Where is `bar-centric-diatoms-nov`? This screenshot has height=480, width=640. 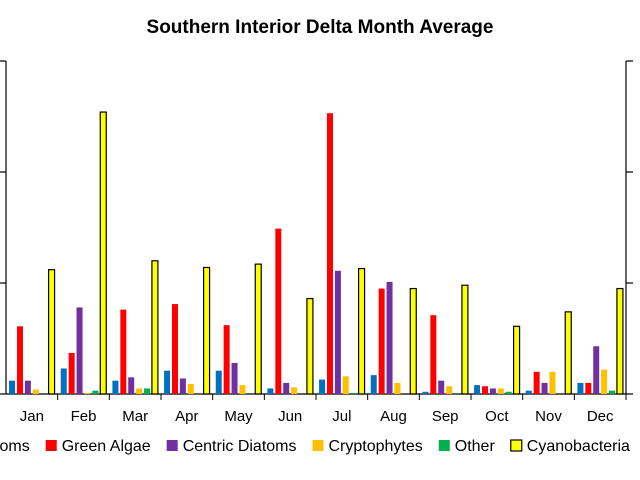 bar-centric-diatoms-nov is located at coordinates (544, 388).